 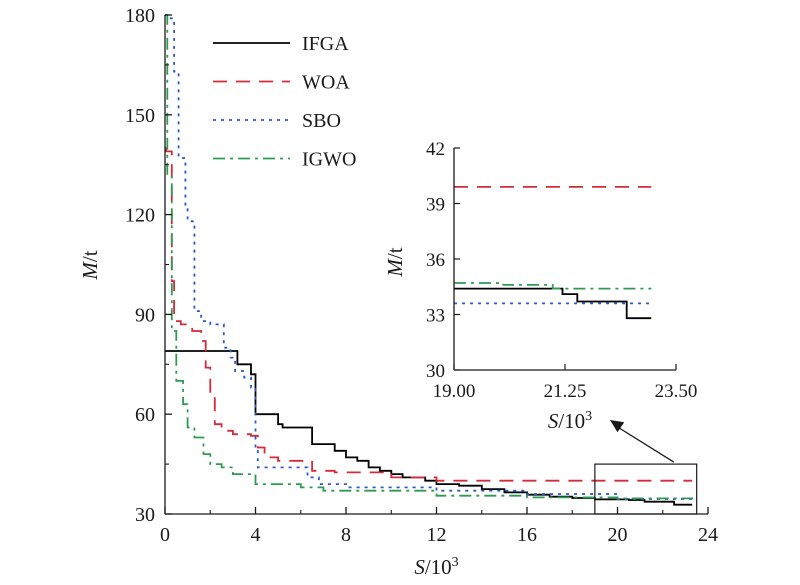 I want to click on y-tick-label: 60, so click(x=145, y=415).